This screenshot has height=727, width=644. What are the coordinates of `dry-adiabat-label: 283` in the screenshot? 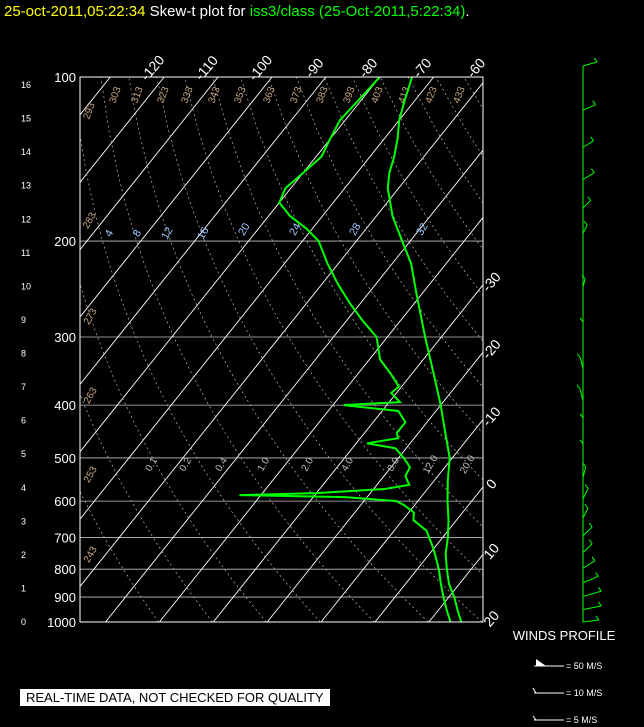 It's located at (90, 220).